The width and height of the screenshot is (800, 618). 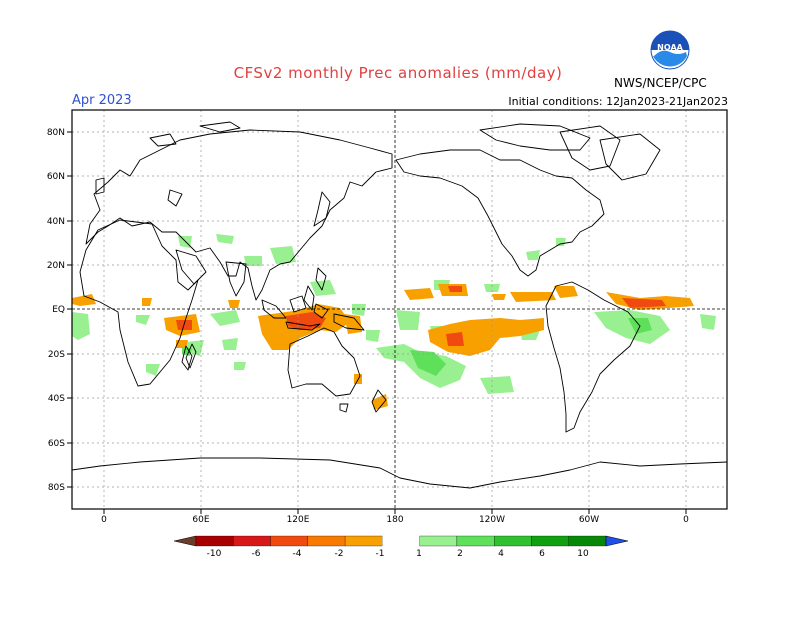 What do you see at coordinates (660, 83) in the screenshot?
I see `agency-label: NWS/NCEP/CPC` at bounding box center [660, 83].